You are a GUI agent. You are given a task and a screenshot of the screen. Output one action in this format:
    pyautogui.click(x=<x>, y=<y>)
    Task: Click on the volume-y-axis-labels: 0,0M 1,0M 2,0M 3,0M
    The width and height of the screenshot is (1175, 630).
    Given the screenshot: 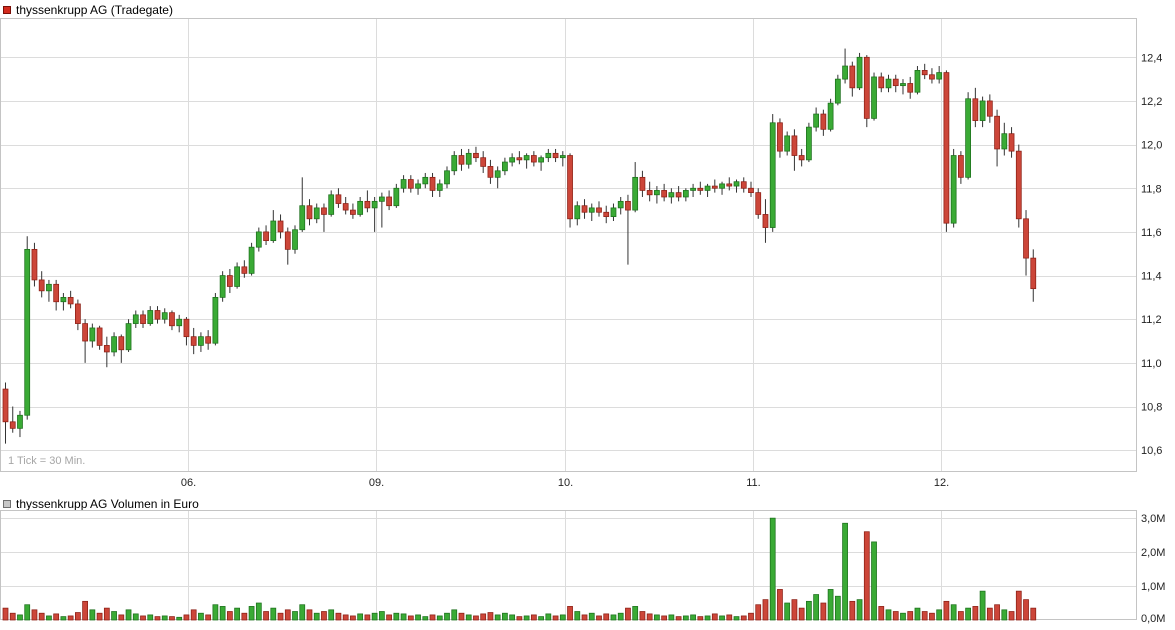 What is the action you would take?
    pyautogui.click(x=1153, y=569)
    